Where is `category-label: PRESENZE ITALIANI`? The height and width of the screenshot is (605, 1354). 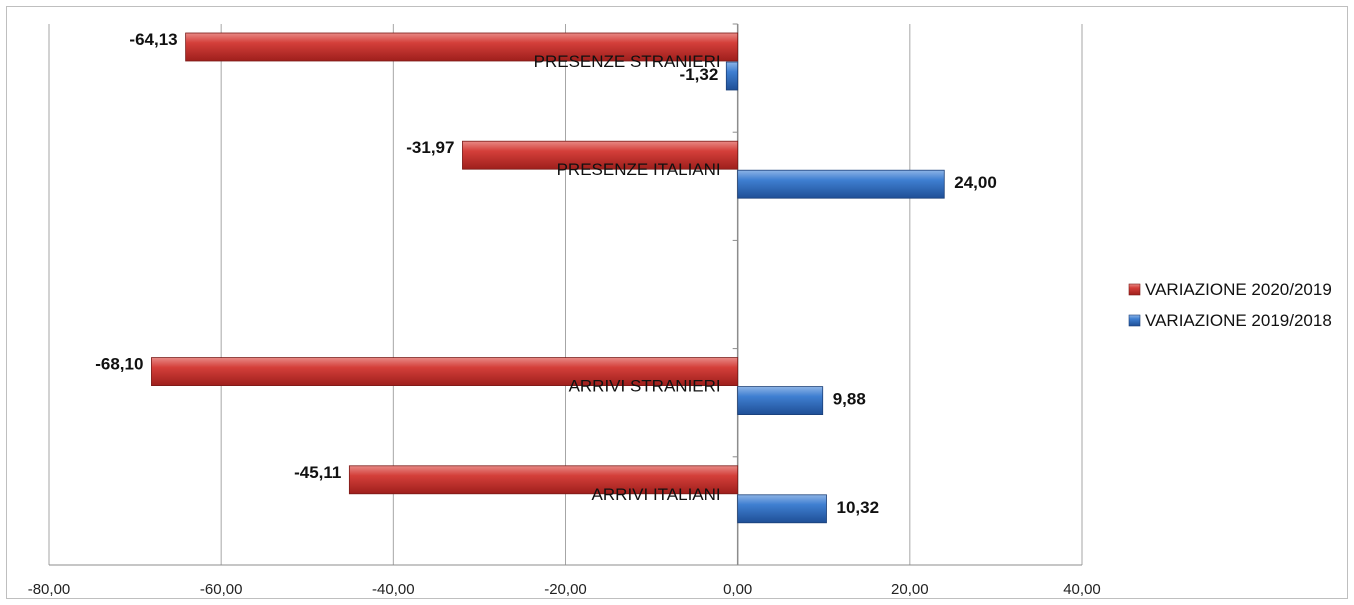
category-label: PRESENZE ITALIANI is located at coordinates (639, 169).